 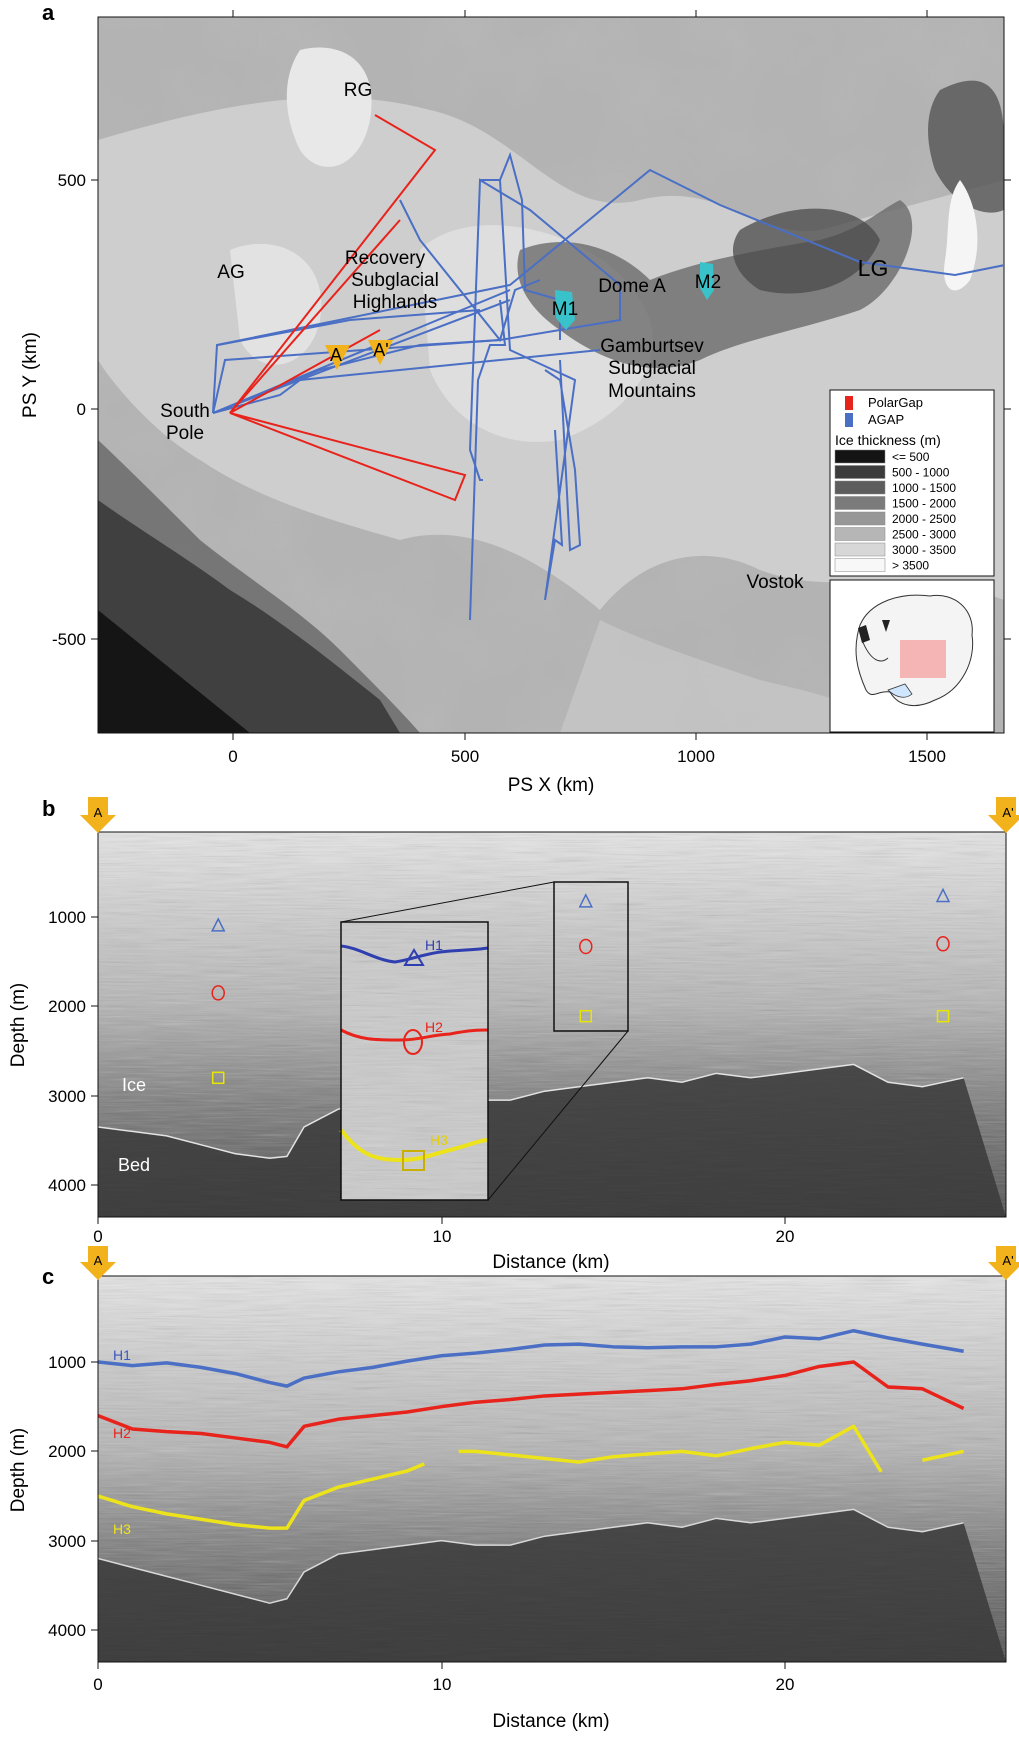 I want to click on recovery-label-line2: Subglacial, so click(x=395, y=280).